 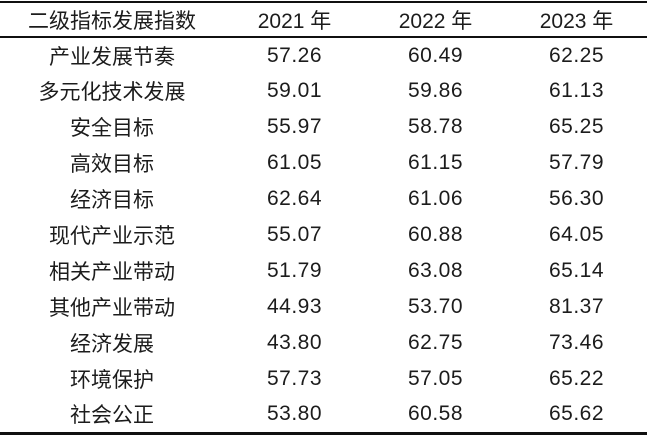 I want to click on table-row: 现代产业示范 55.07 60.88 64.05, so click(x=323, y=235).